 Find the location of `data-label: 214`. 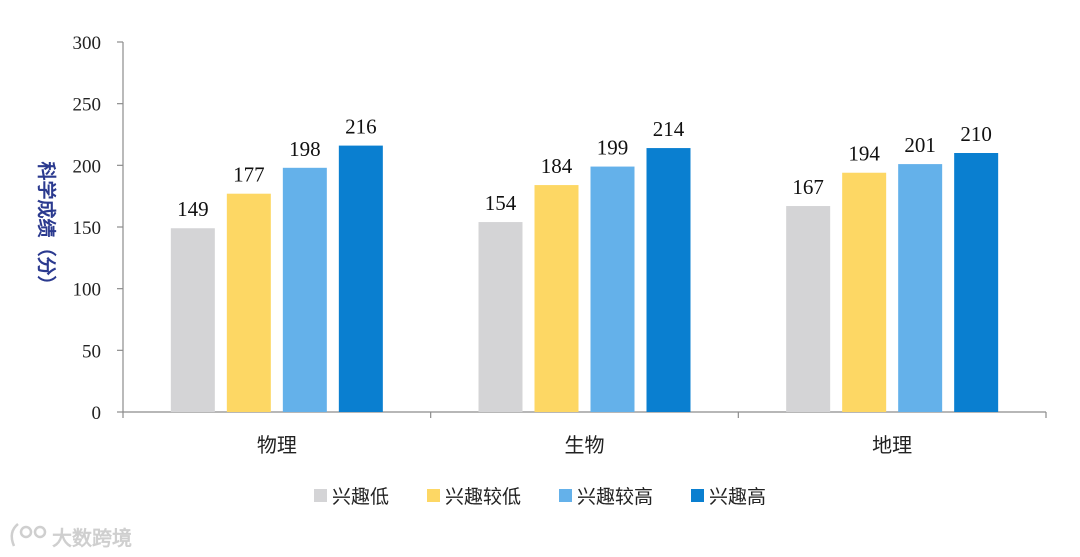

data-label: 214 is located at coordinates (669, 129).